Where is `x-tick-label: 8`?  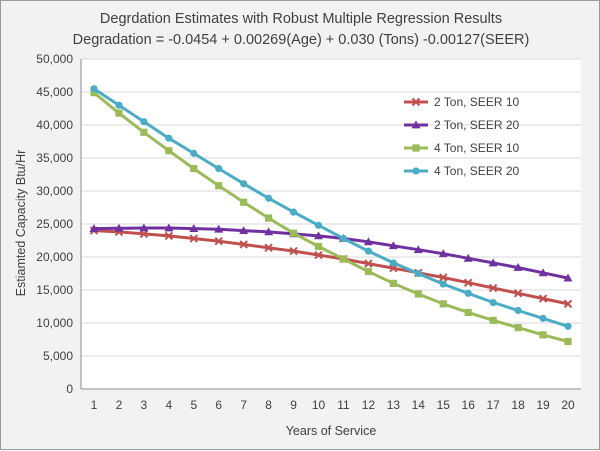
x-tick-label: 8 is located at coordinates (268, 405).